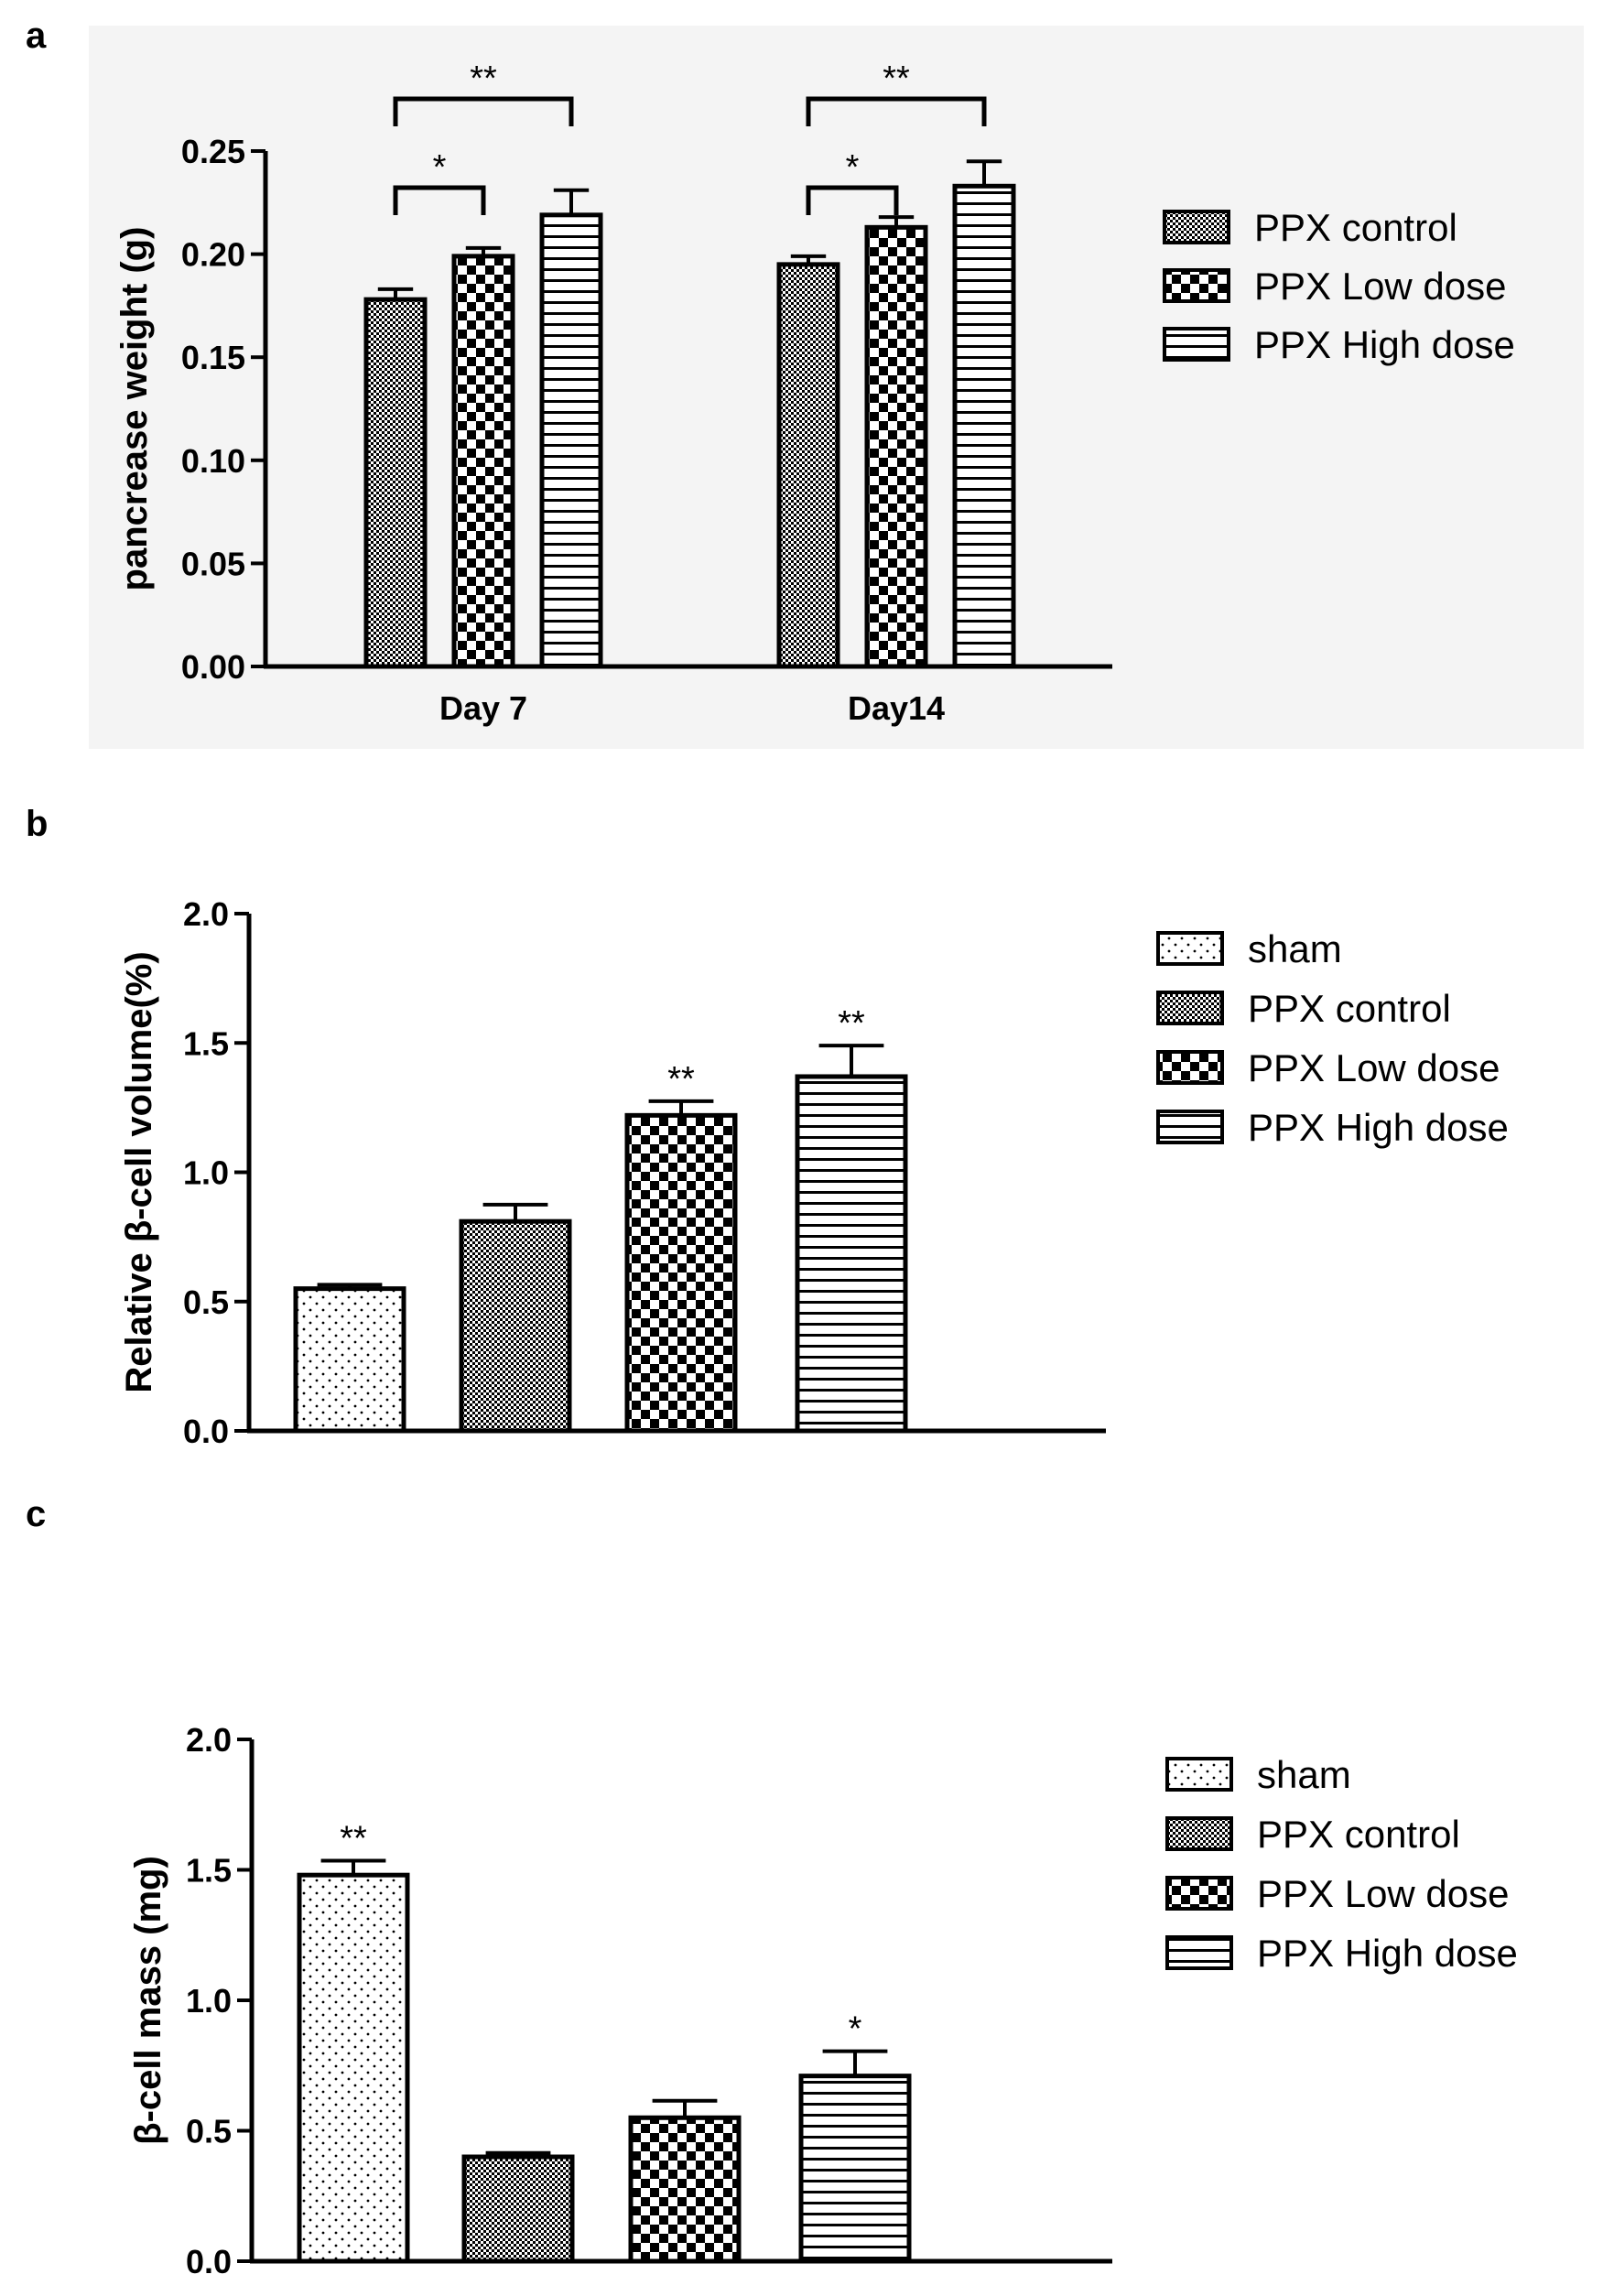 This screenshot has height=2296, width=1603. I want to click on y-tick-label: 0.25, so click(213, 152).